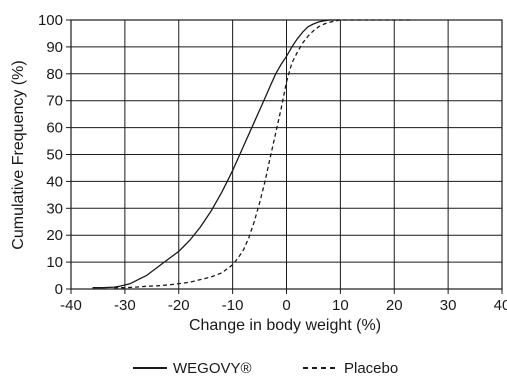  What do you see at coordinates (54, 235) in the screenshot?
I see `y-tick-label: 20` at bounding box center [54, 235].